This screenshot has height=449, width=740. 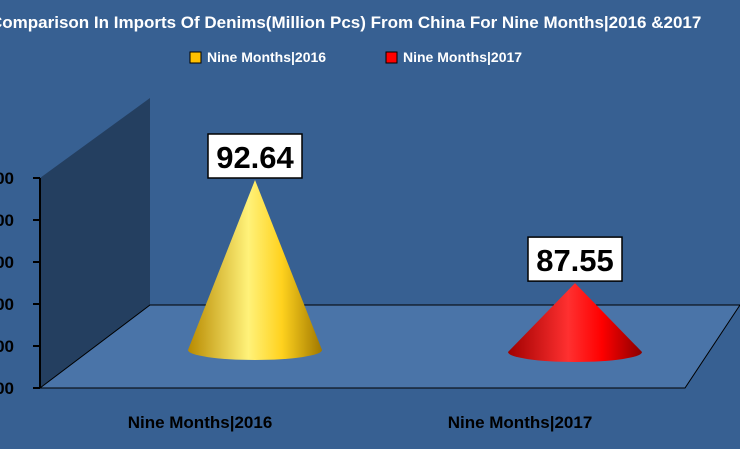 I want to click on legend-swatch-2016, so click(x=195, y=57).